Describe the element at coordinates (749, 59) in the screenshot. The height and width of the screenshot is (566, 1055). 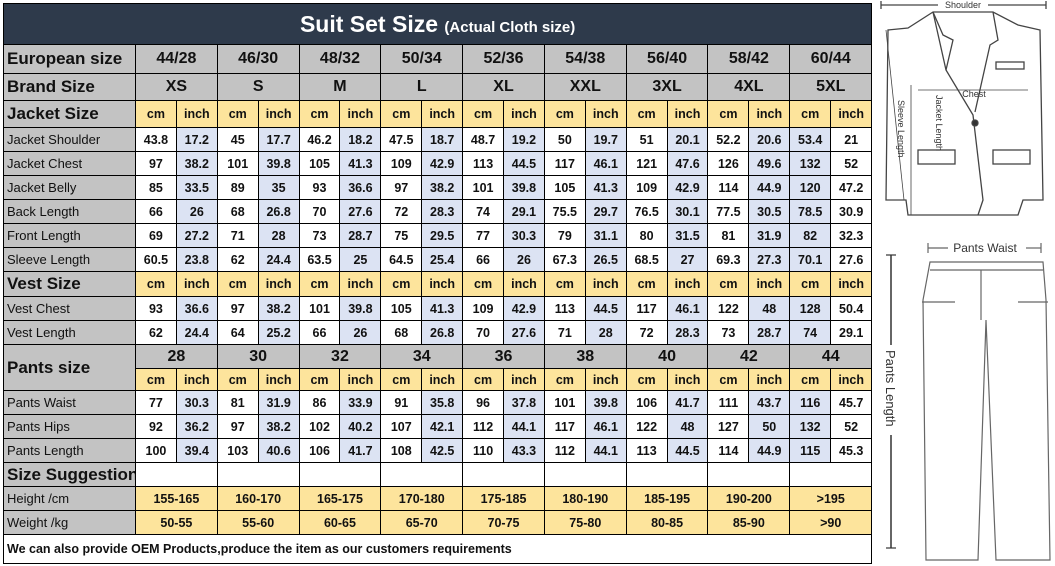
I see `european-size-value: 58/42` at that location.